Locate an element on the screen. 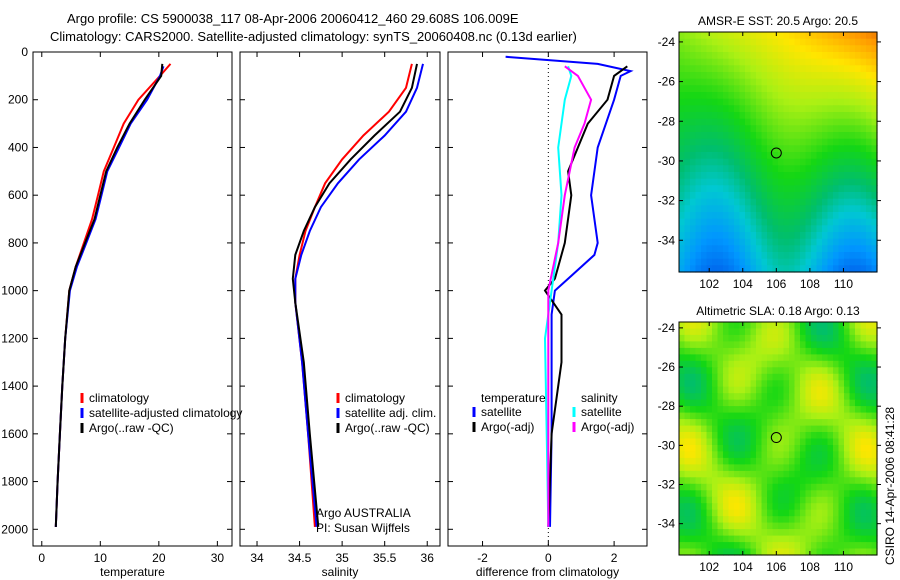  y-tick-label: -24 is located at coordinates (667, 328).